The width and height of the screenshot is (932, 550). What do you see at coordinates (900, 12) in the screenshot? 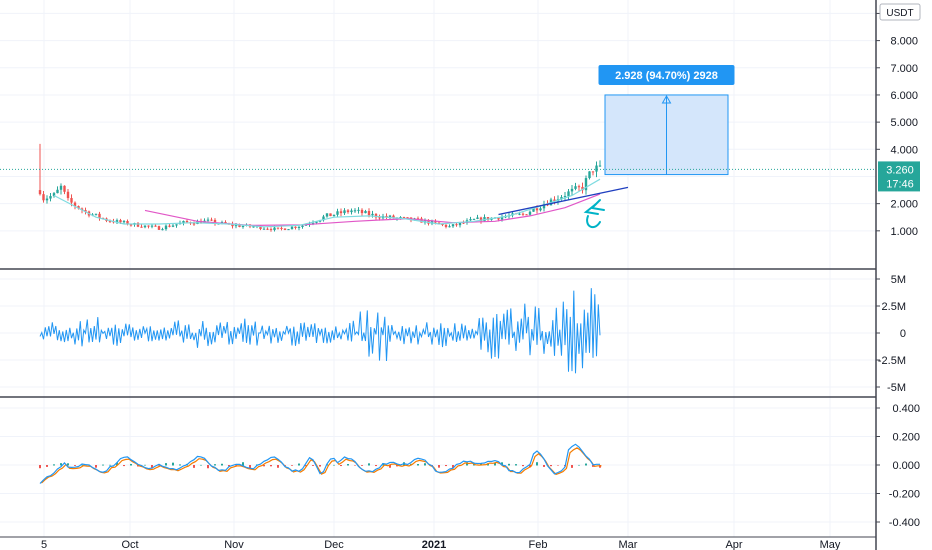
I see `currency-badge: USDT` at bounding box center [900, 12].